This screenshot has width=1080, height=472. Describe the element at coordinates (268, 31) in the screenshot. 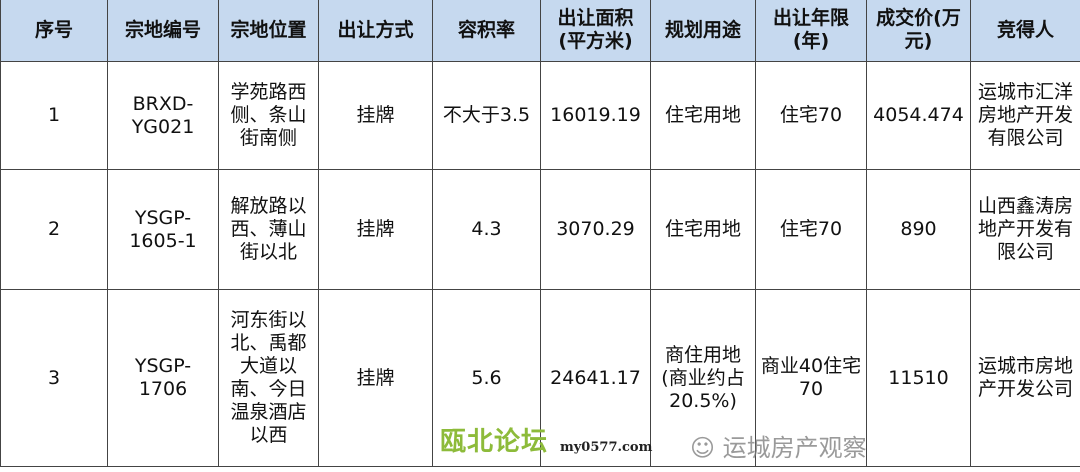

I see `column-header: 宗地位置` at that location.